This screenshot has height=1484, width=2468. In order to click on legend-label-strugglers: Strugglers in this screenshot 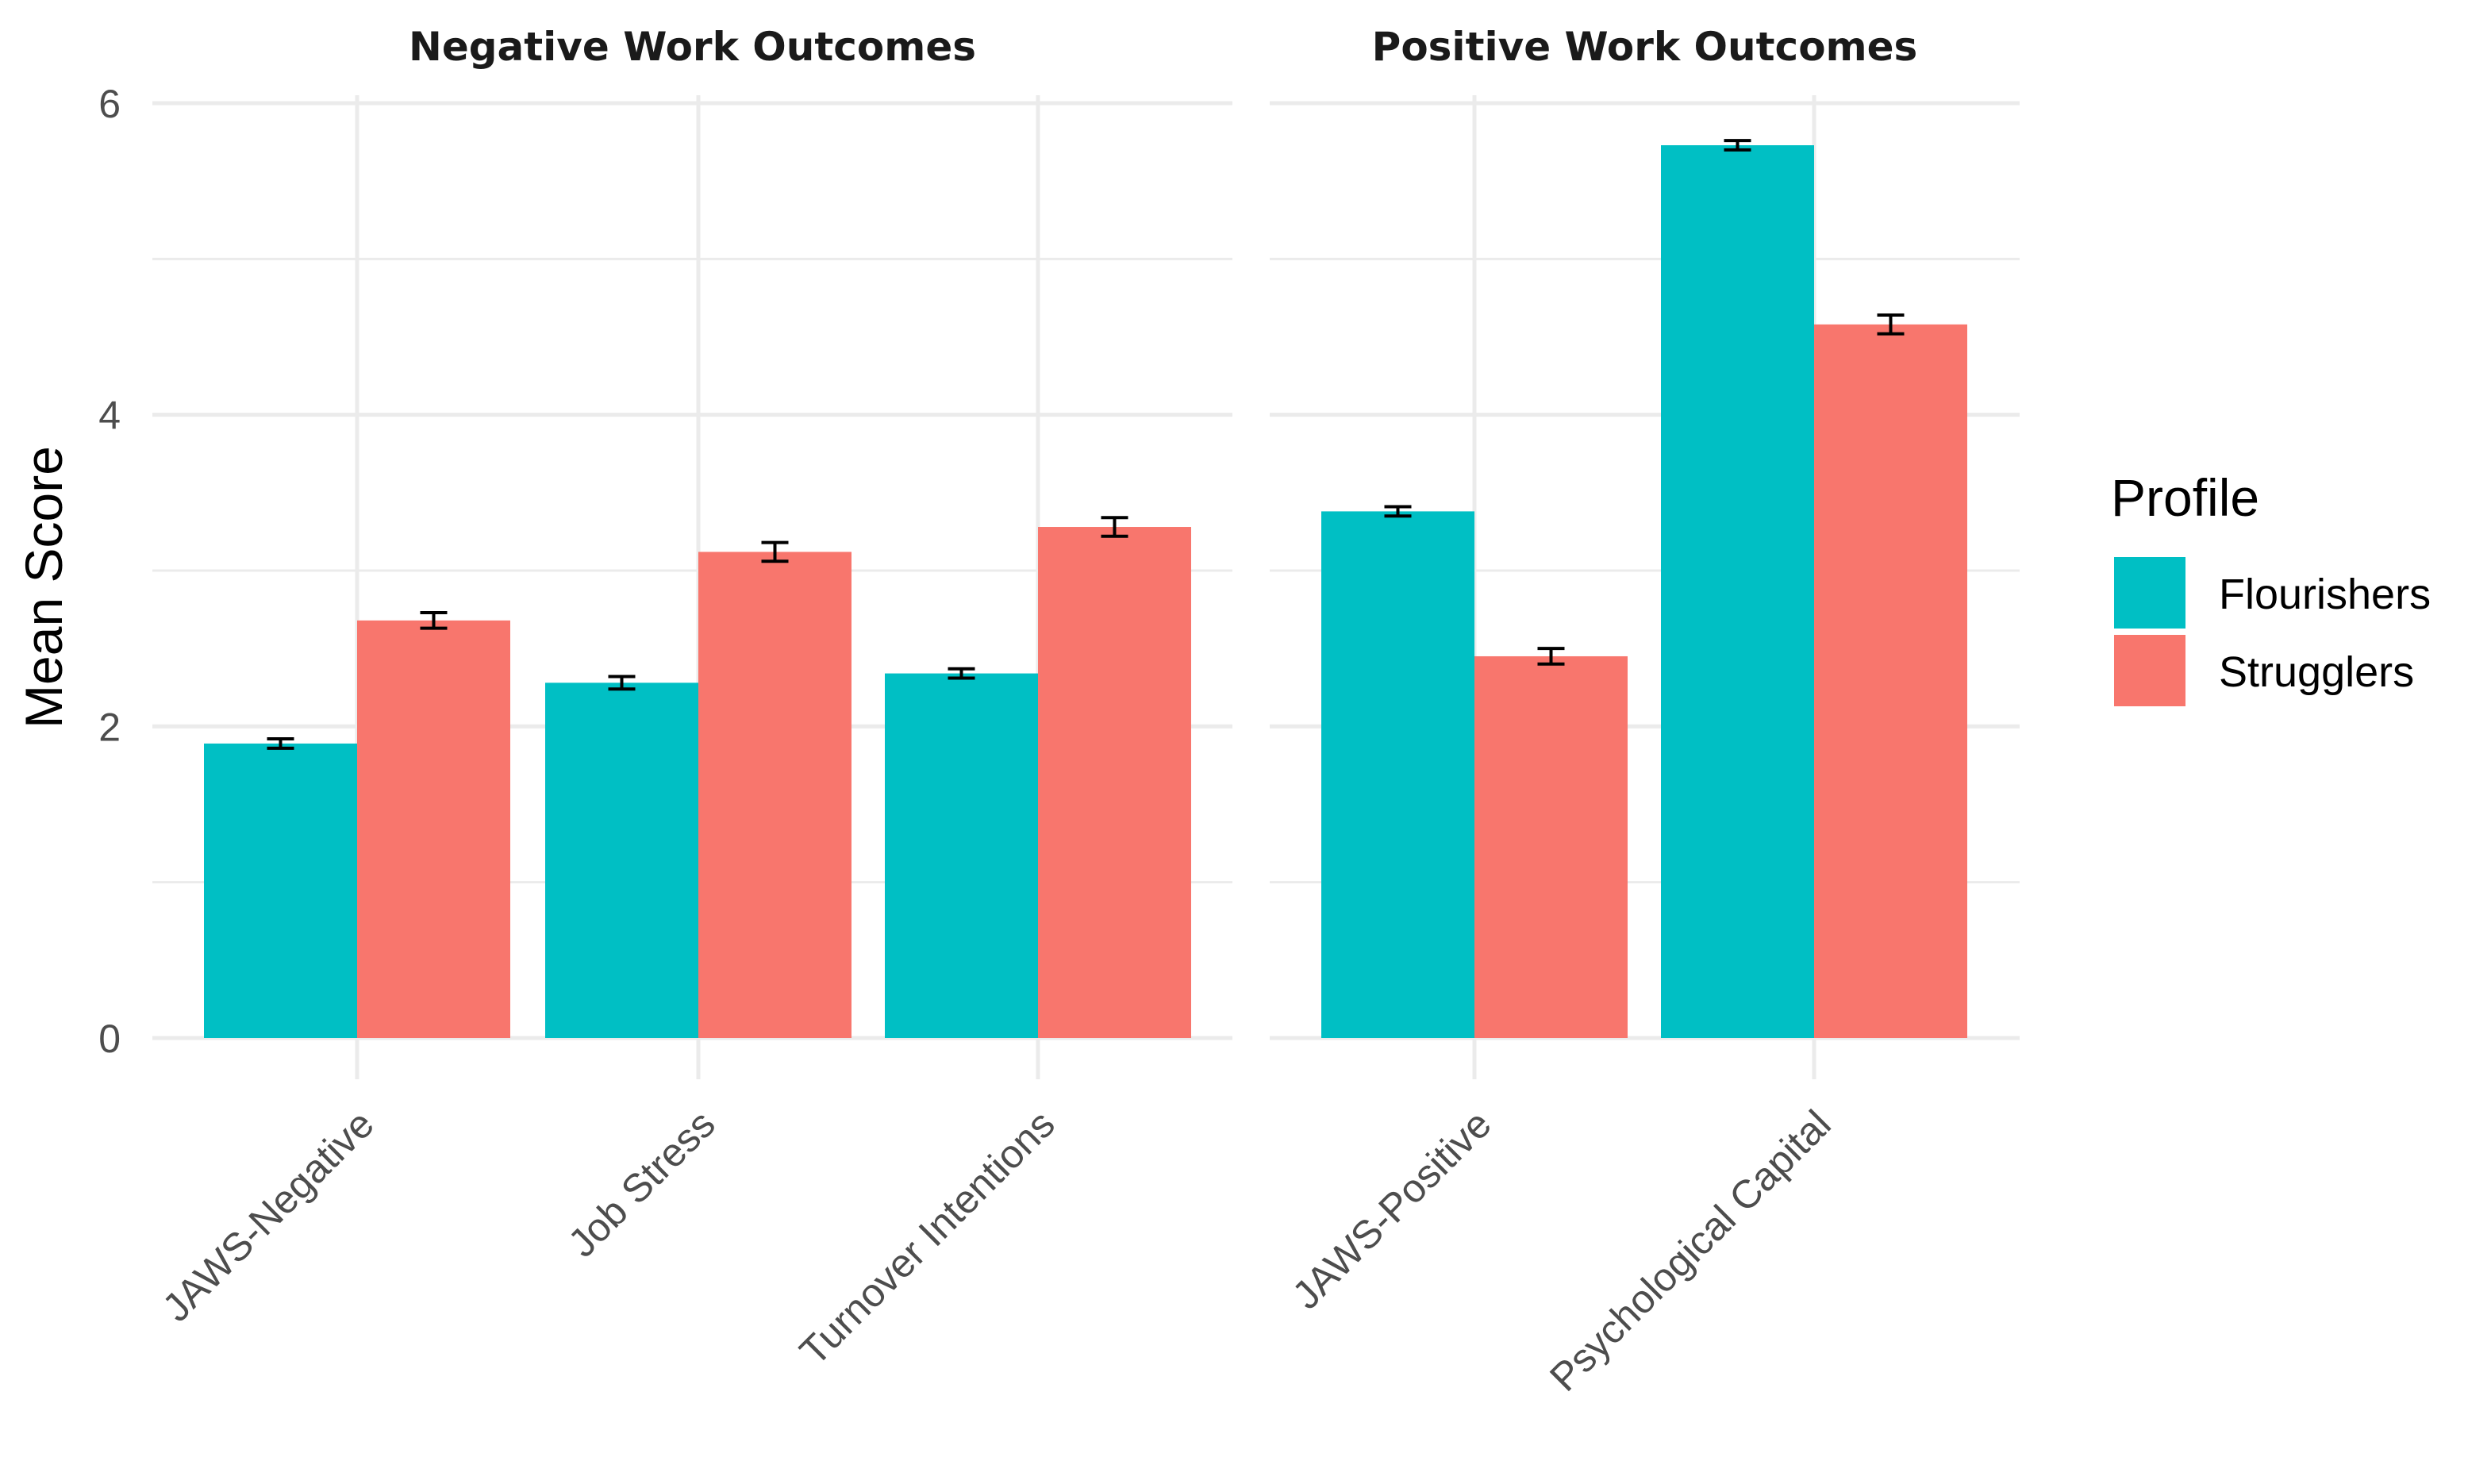, I will do `click(2316, 672)`.